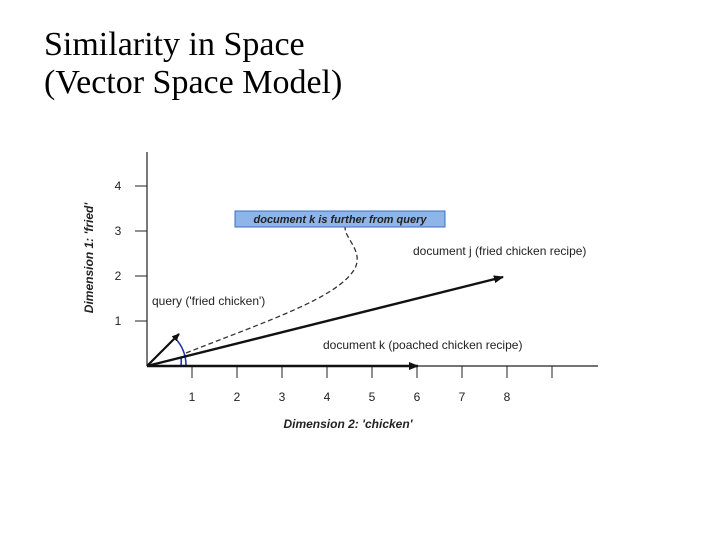 The height and width of the screenshot is (540, 720). What do you see at coordinates (193, 82) in the screenshot?
I see `title-line-2: (Vector Space Model)` at bounding box center [193, 82].